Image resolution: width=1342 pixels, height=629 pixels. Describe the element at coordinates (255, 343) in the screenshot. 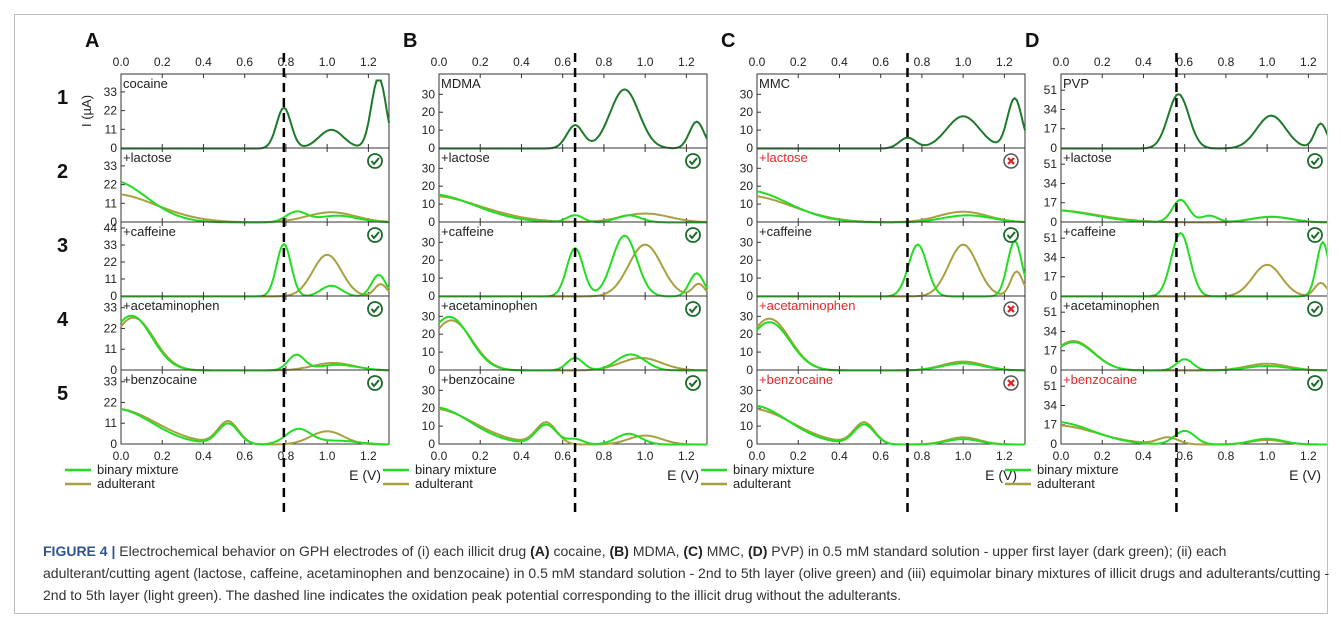

I see `panel-a-row-4-mixture-line` at that location.